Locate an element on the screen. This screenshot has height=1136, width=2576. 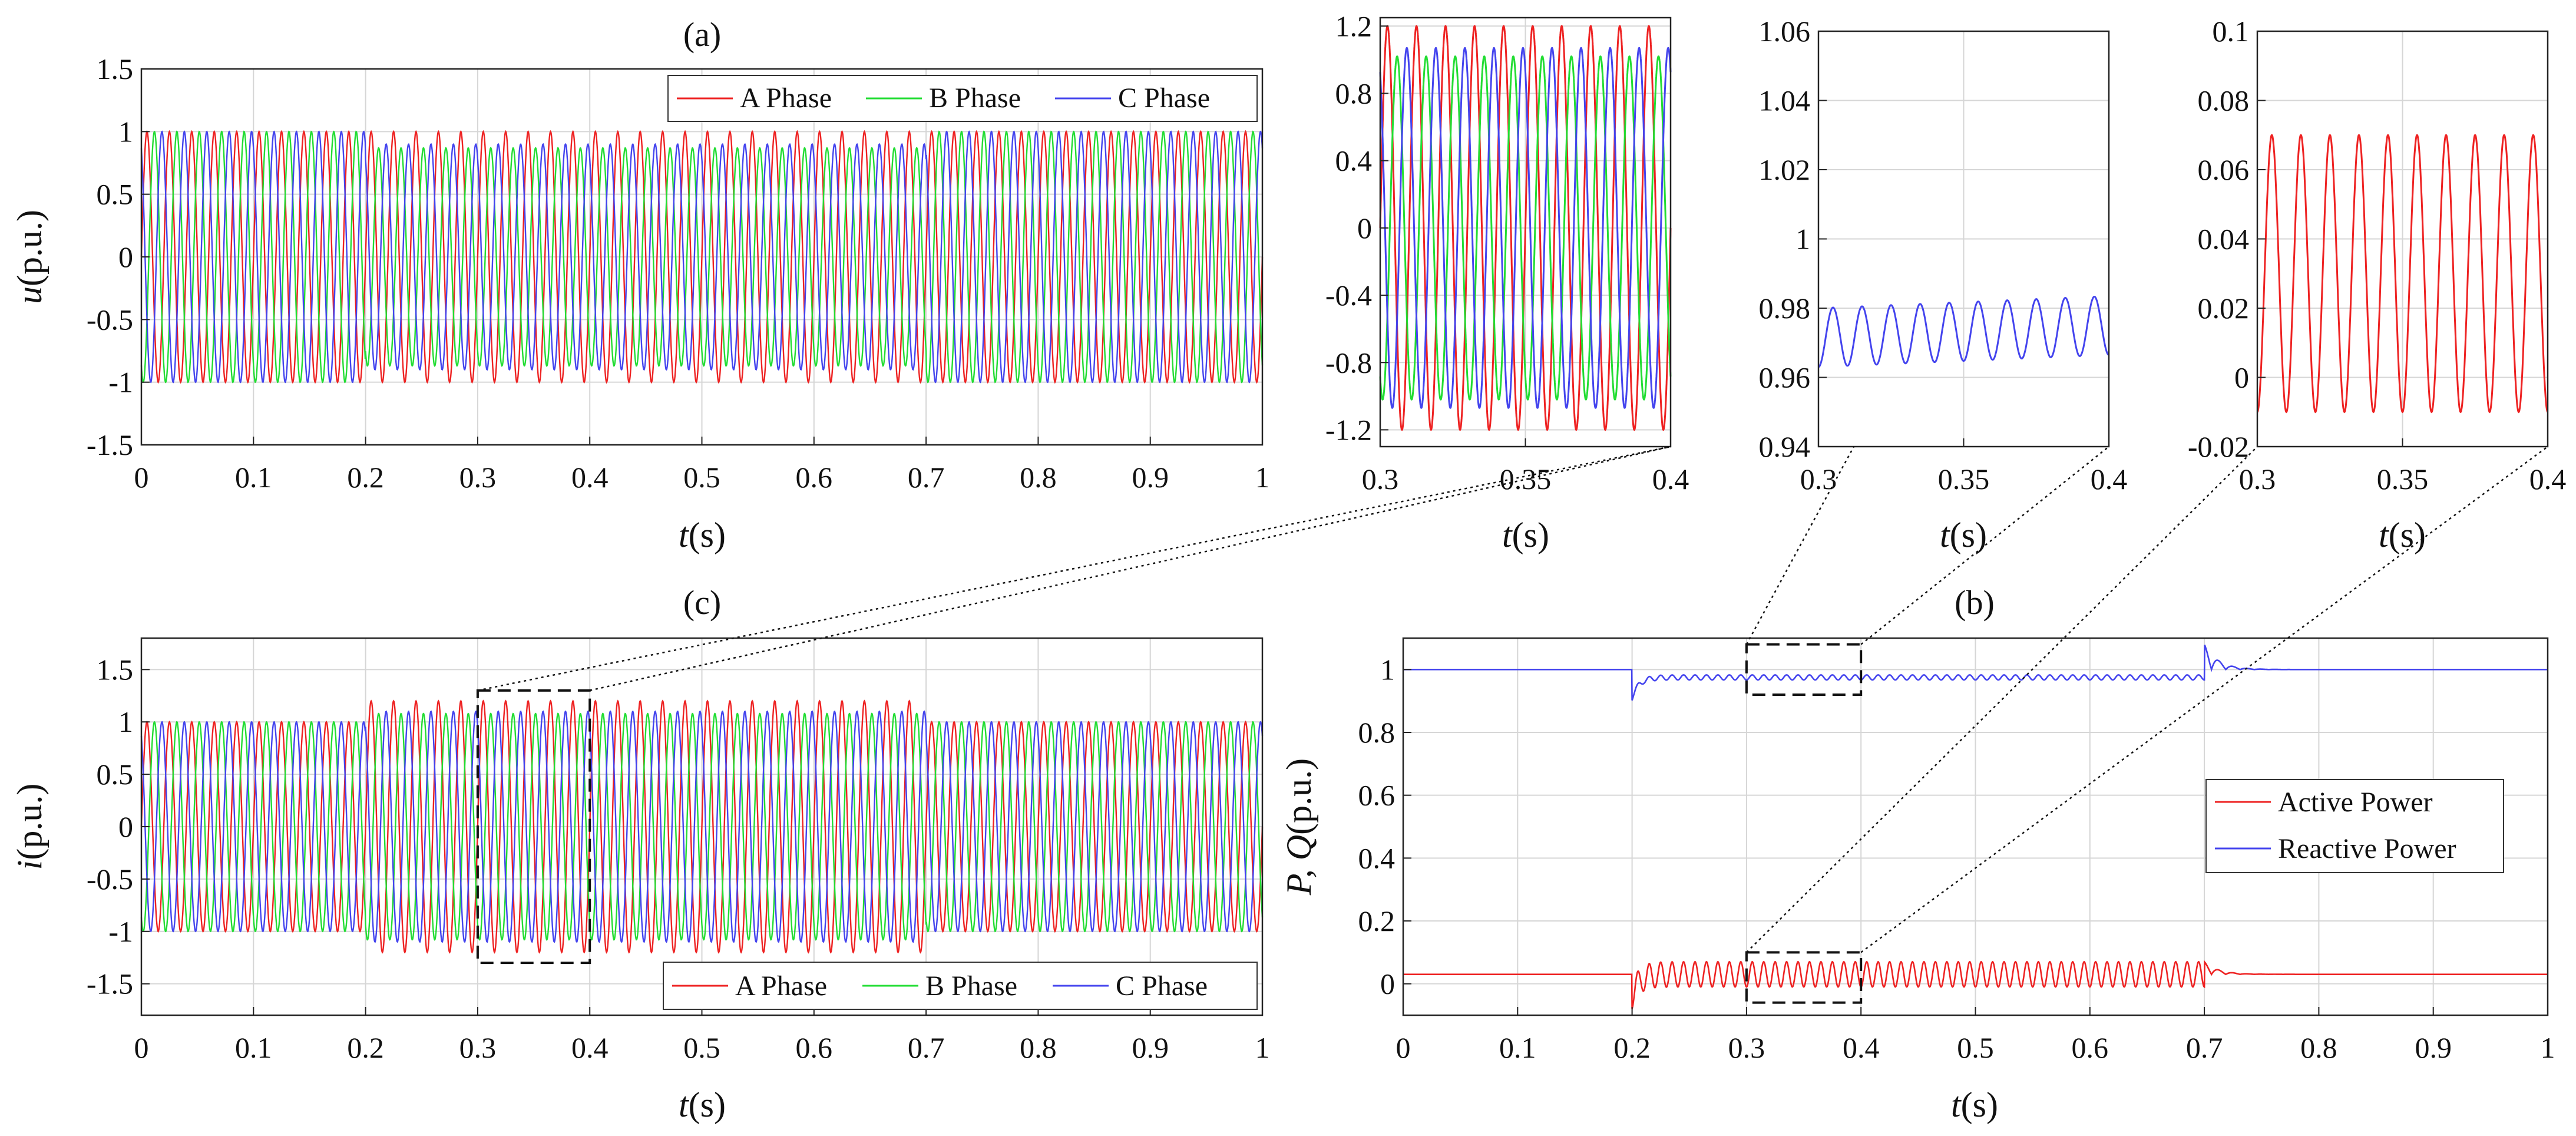
y-tick-label: -0.02 is located at coordinates (2218, 446).